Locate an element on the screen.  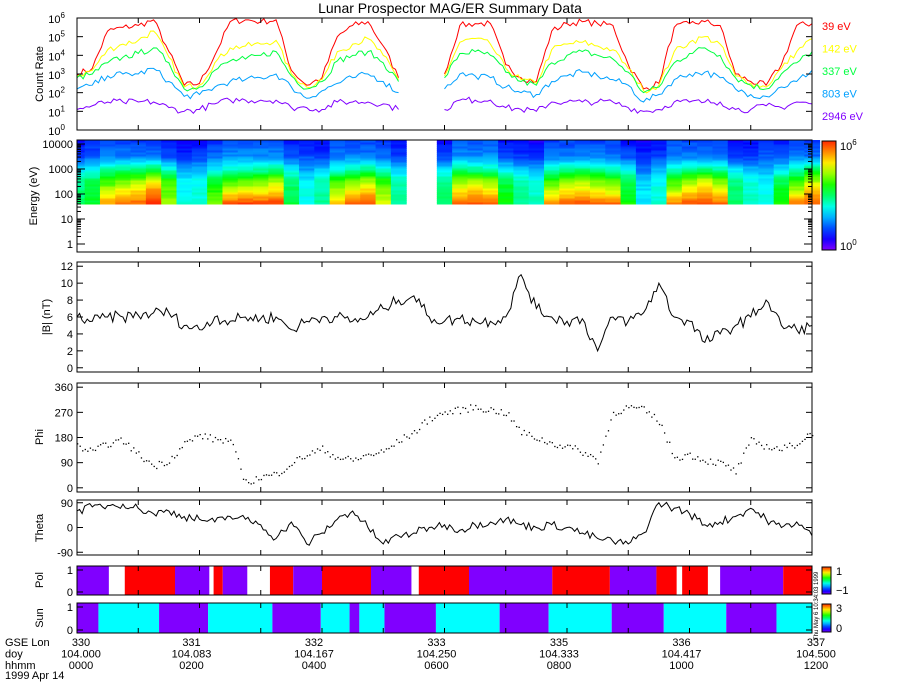
pol-y-tick-label: 1 is located at coordinates (70, 571).